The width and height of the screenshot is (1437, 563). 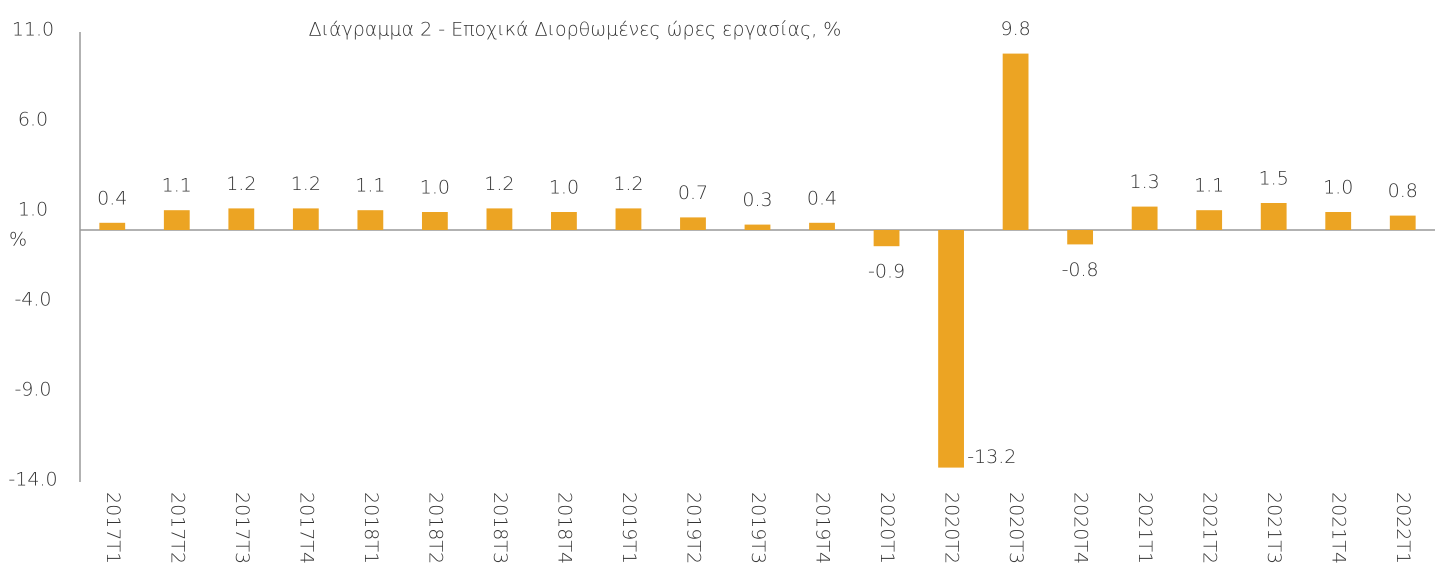 I want to click on x-tick-label: 2020T3, so click(x=1016, y=527).